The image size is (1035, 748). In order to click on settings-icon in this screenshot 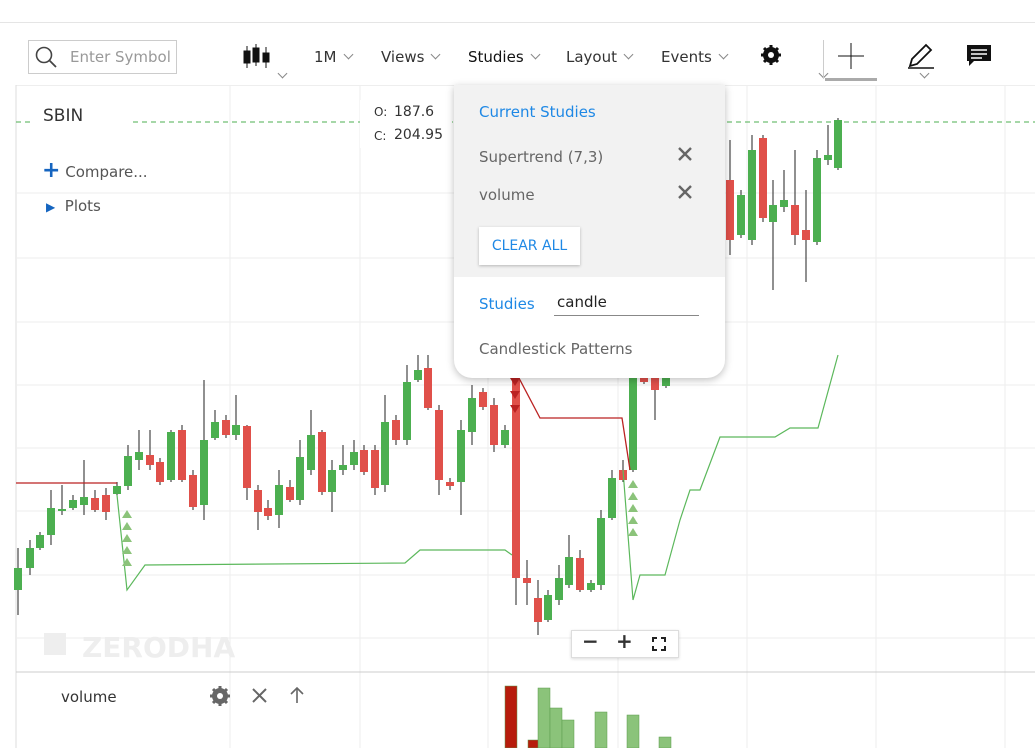, I will do `click(772, 56)`.